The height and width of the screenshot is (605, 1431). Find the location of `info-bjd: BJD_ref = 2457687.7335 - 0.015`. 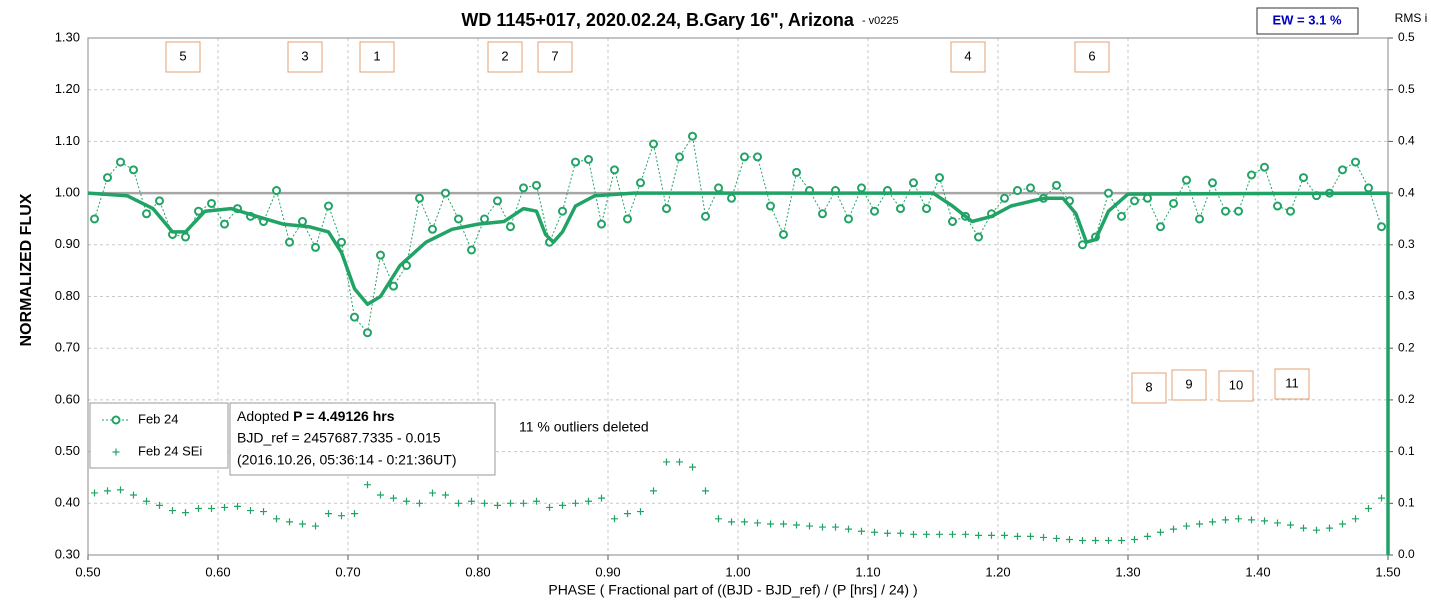

info-bjd: BJD_ref = 2457687.7335 - 0.015 is located at coordinates (339, 438).